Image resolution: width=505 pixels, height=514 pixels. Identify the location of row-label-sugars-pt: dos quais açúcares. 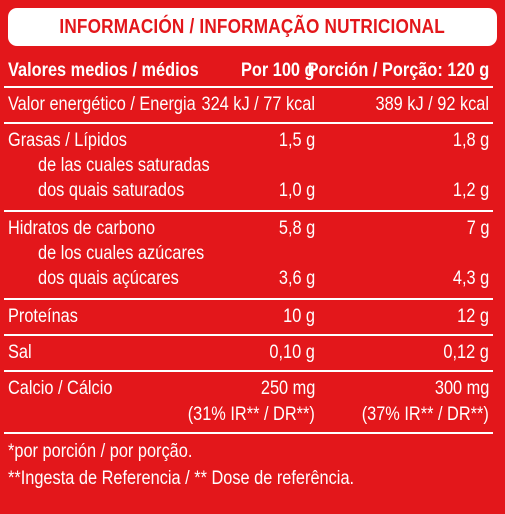
(108, 278).